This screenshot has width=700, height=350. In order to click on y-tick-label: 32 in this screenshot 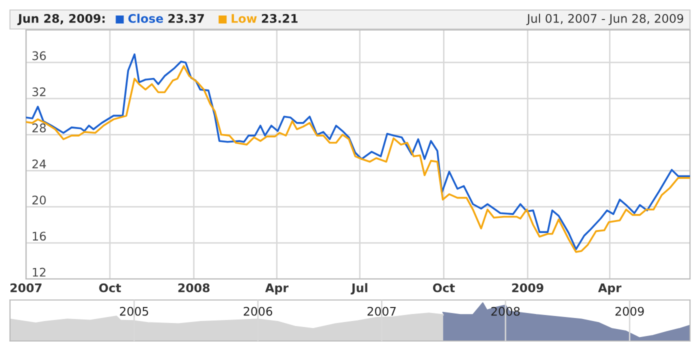, I will do `click(39, 91)`.